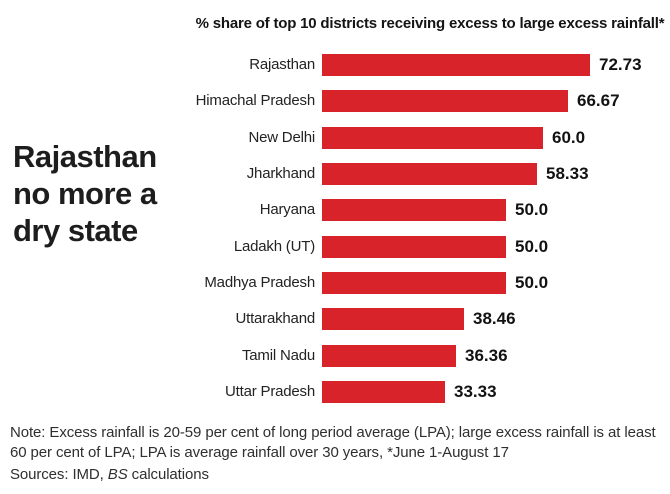 This screenshot has height=494, width=670. I want to click on bar-row: Himachal Pradesh 66.67, so click(335, 101).